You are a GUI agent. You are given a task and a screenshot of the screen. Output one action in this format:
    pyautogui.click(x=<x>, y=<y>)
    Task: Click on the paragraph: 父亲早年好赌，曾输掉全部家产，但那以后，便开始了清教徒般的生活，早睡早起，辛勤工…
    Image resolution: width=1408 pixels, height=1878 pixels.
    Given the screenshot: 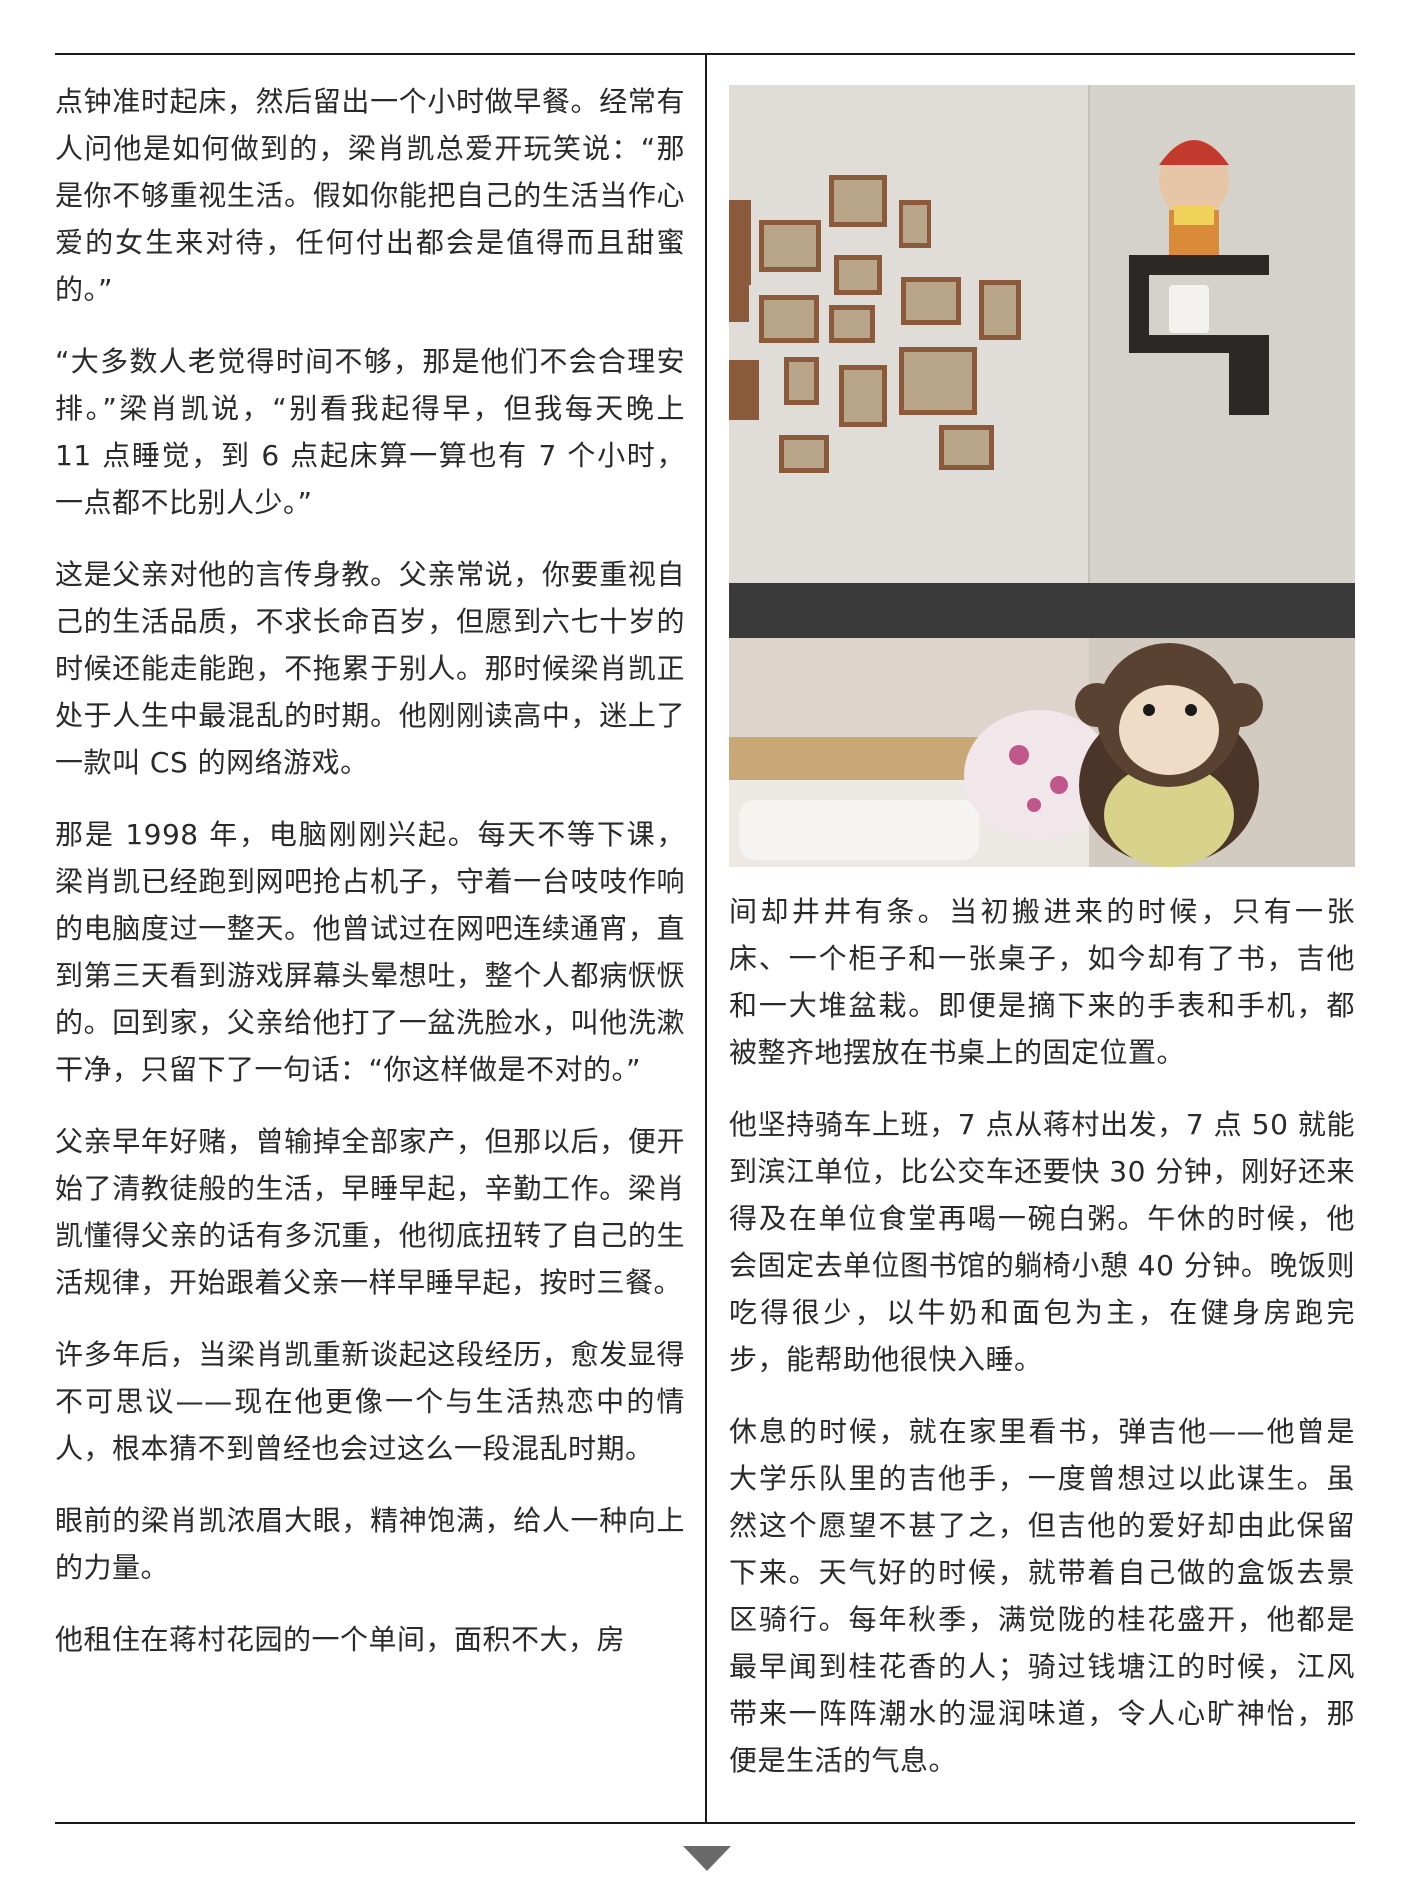 What is the action you would take?
    pyautogui.click(x=370, y=1212)
    